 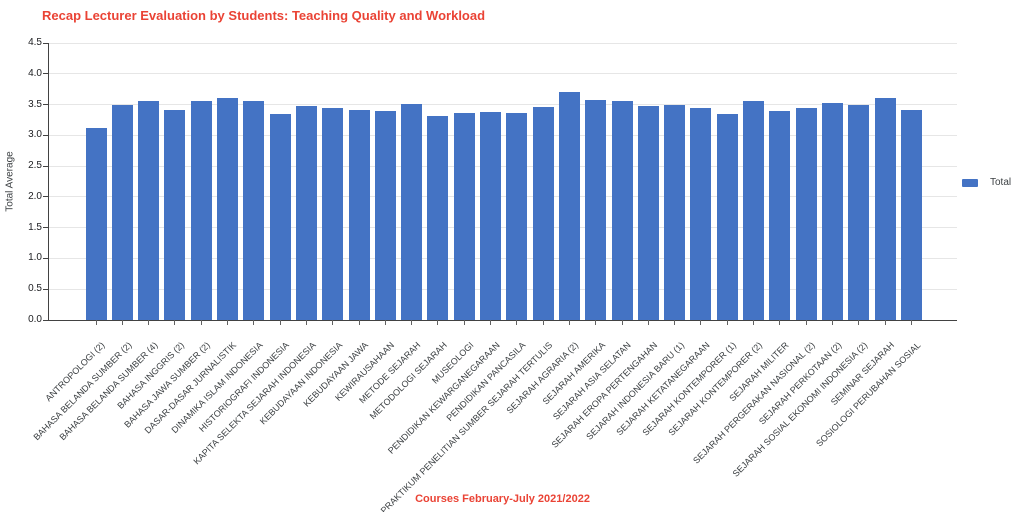 I want to click on y-tick-label: 3.0, so click(x=35, y=135).